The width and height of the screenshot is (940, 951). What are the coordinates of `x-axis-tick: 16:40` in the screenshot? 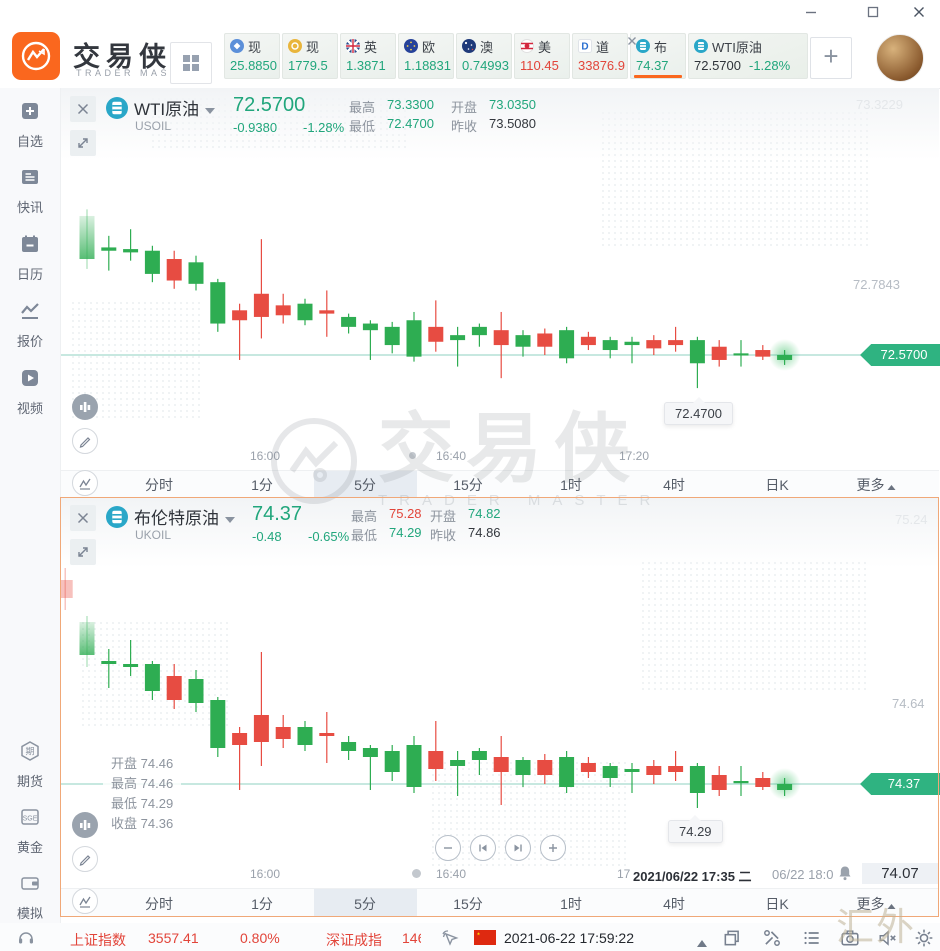 It's located at (451, 874).